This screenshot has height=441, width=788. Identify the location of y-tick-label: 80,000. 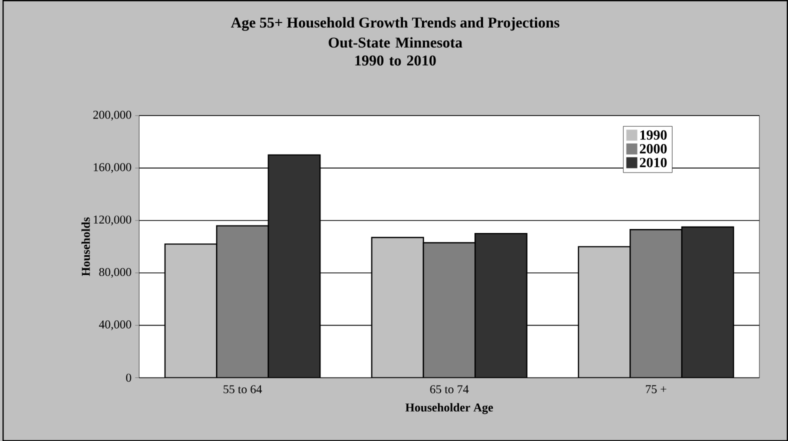
(115, 273).